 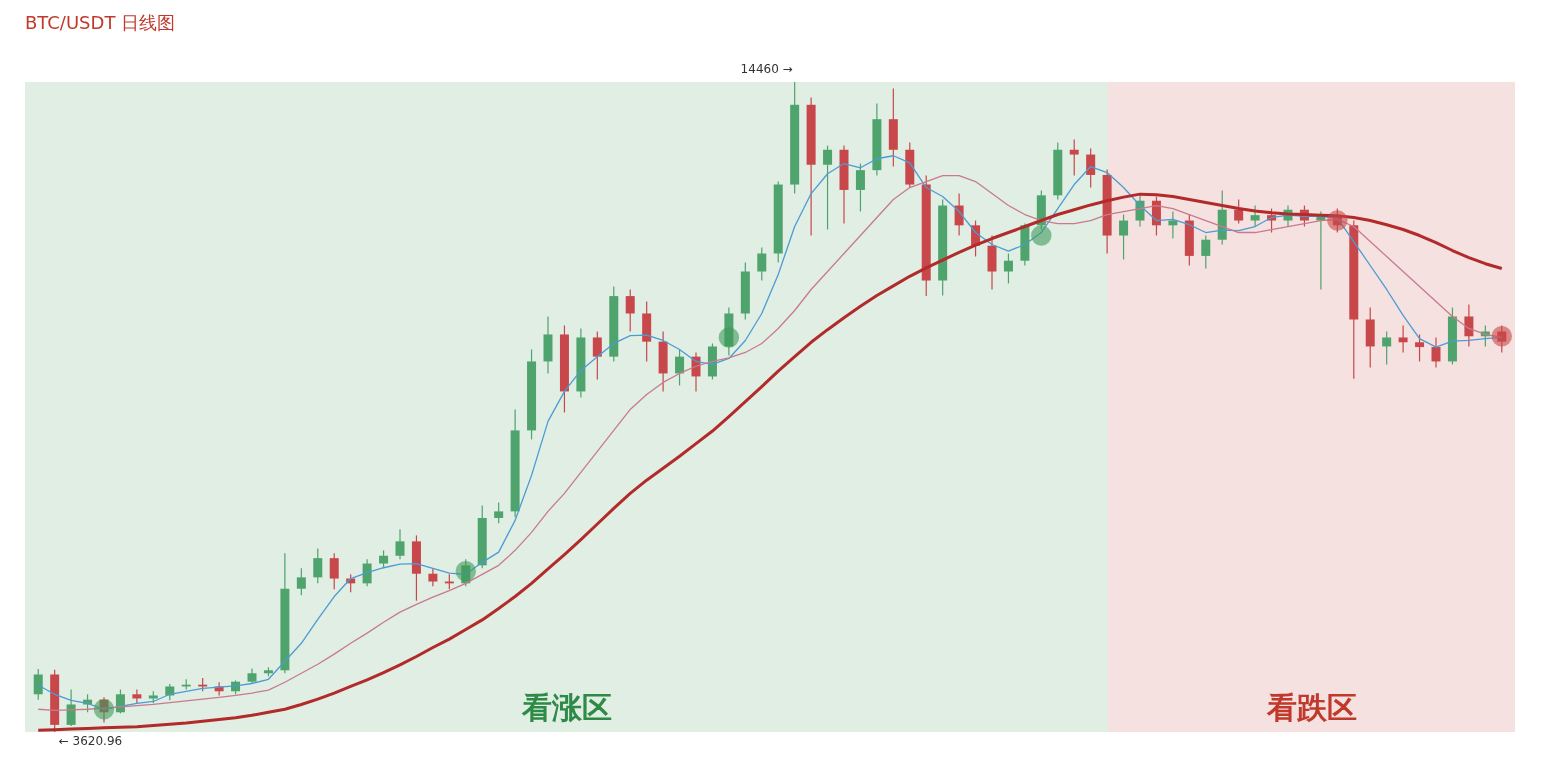 I want to click on annotation: 看涨区, so click(x=566, y=707).